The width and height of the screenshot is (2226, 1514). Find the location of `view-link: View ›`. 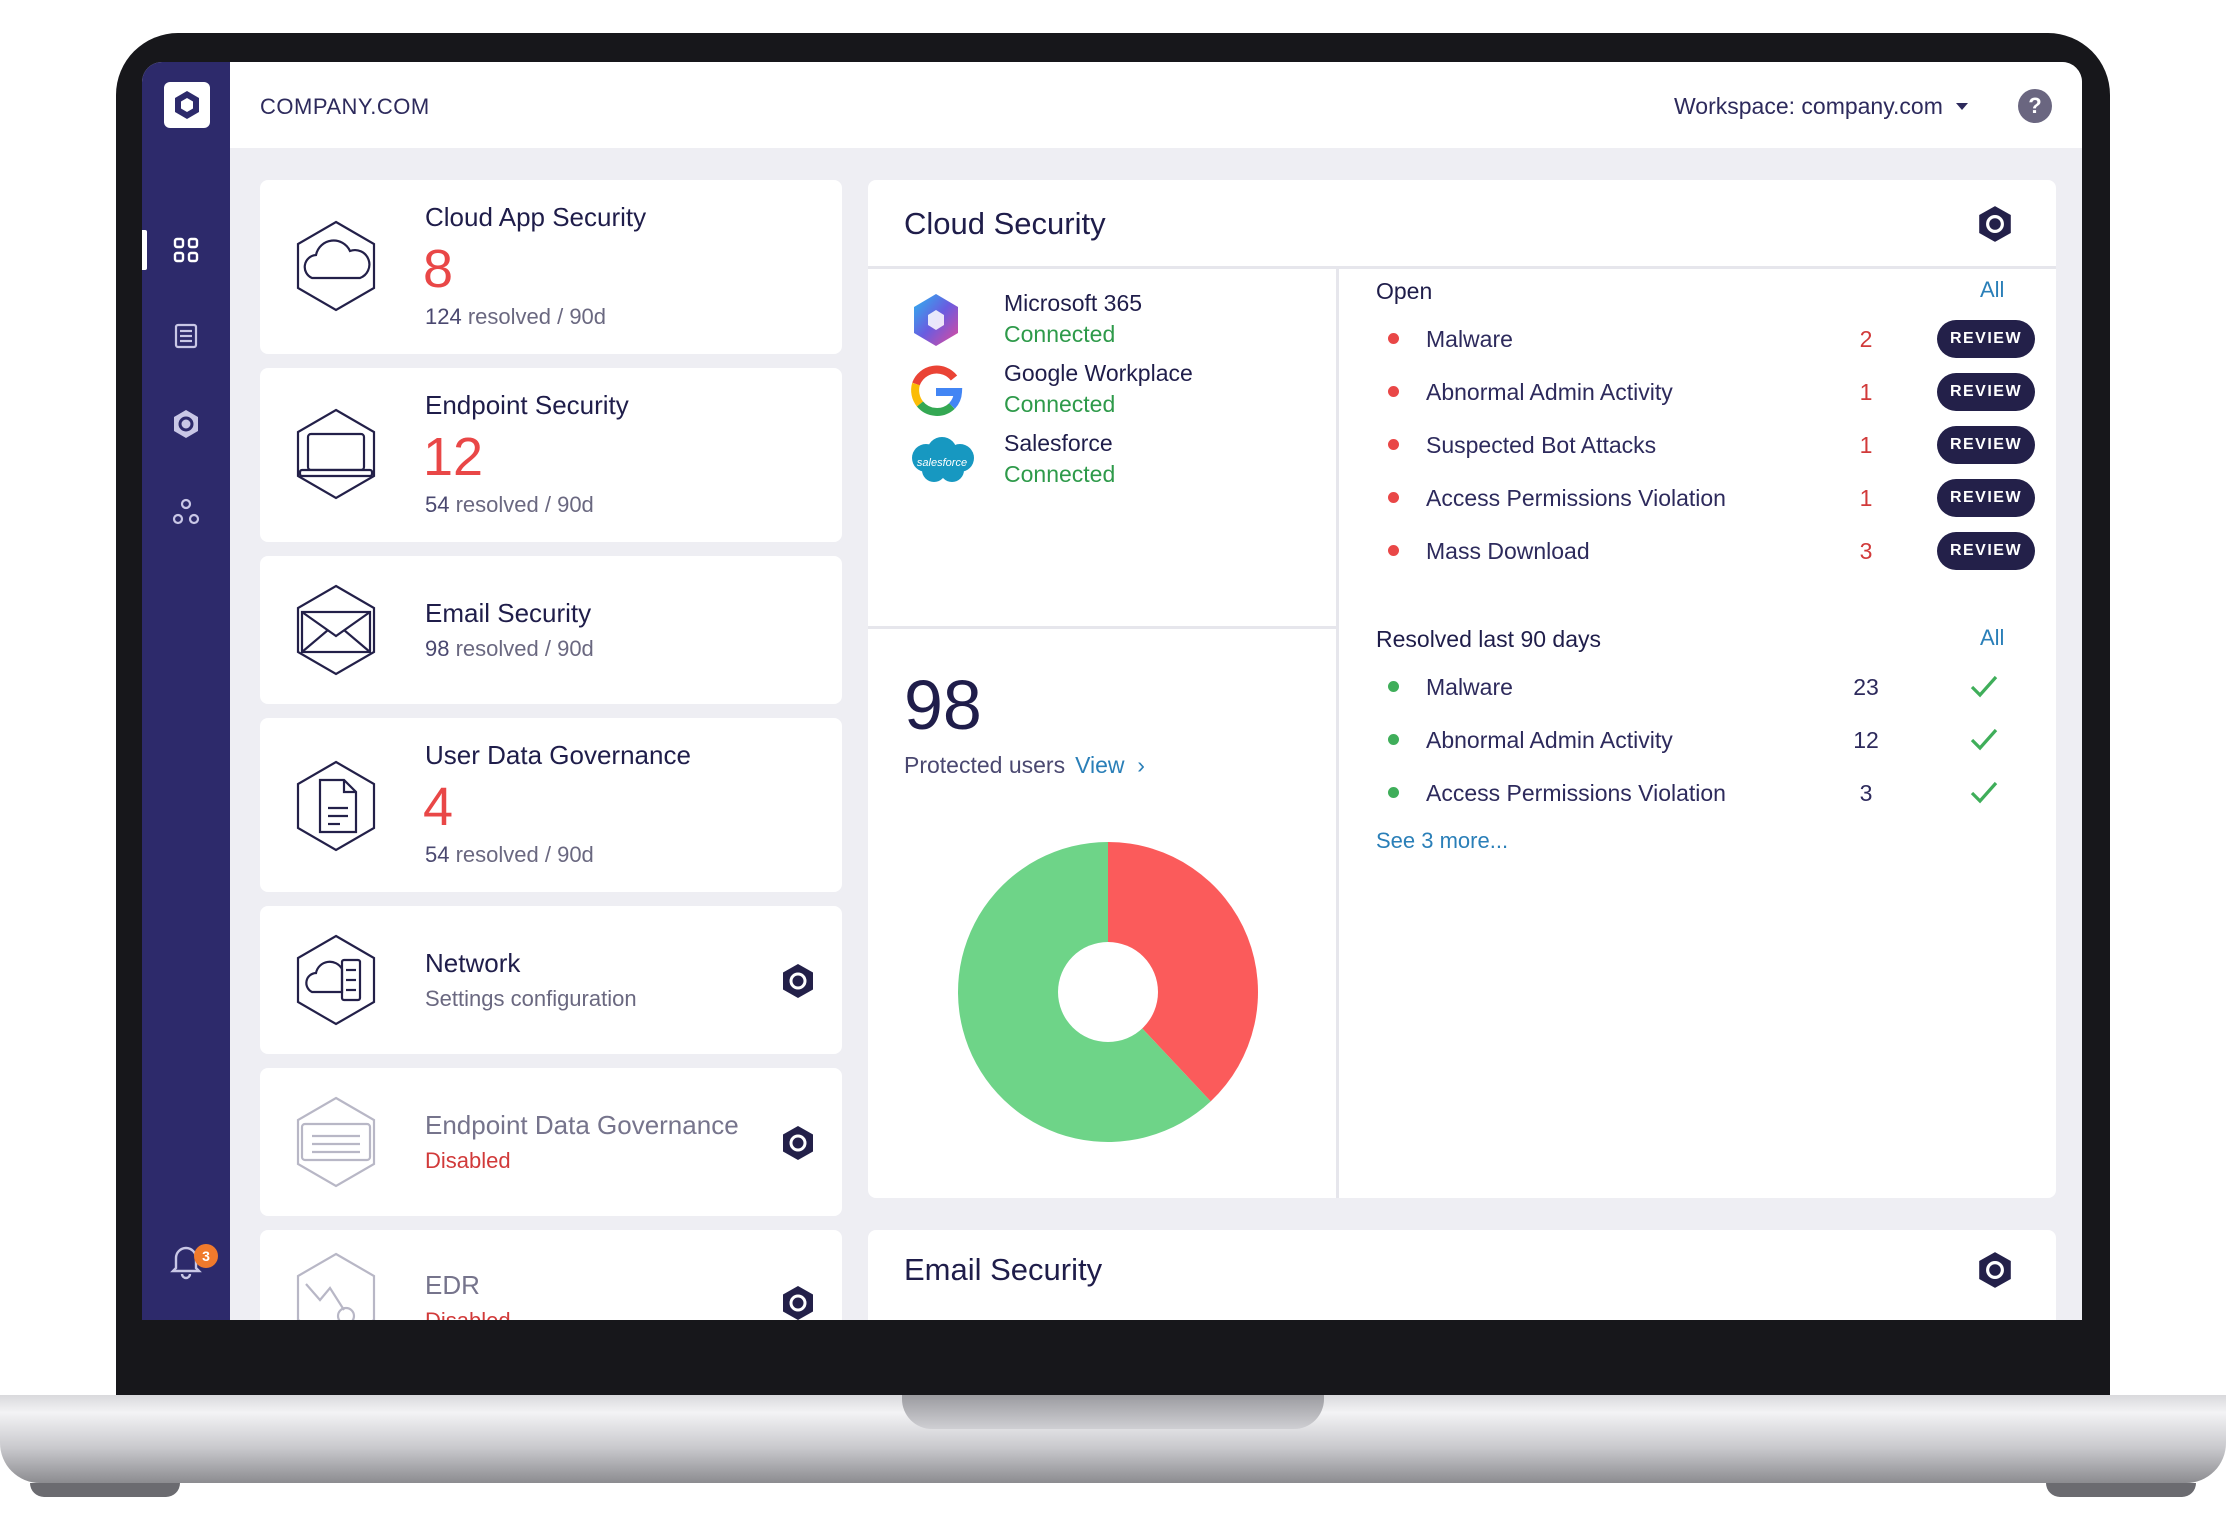

view-link: View › is located at coordinates (1110, 765).